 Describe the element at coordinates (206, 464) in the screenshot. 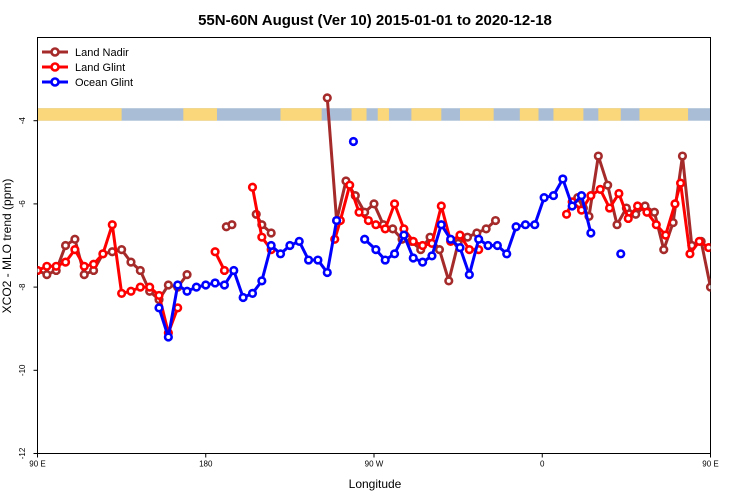

I see `x-tick-label: 180` at that location.